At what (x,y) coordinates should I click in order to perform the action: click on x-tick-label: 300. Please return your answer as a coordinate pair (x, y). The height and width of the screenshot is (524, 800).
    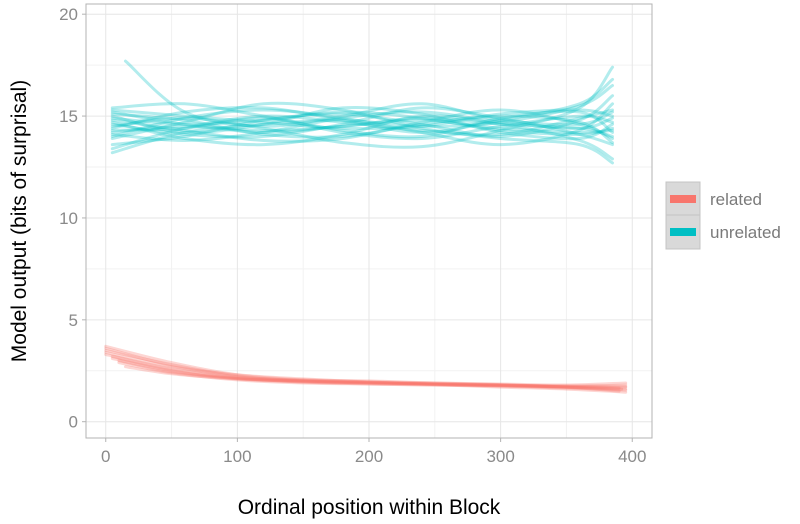
    Looking at the image, I should click on (500, 456).